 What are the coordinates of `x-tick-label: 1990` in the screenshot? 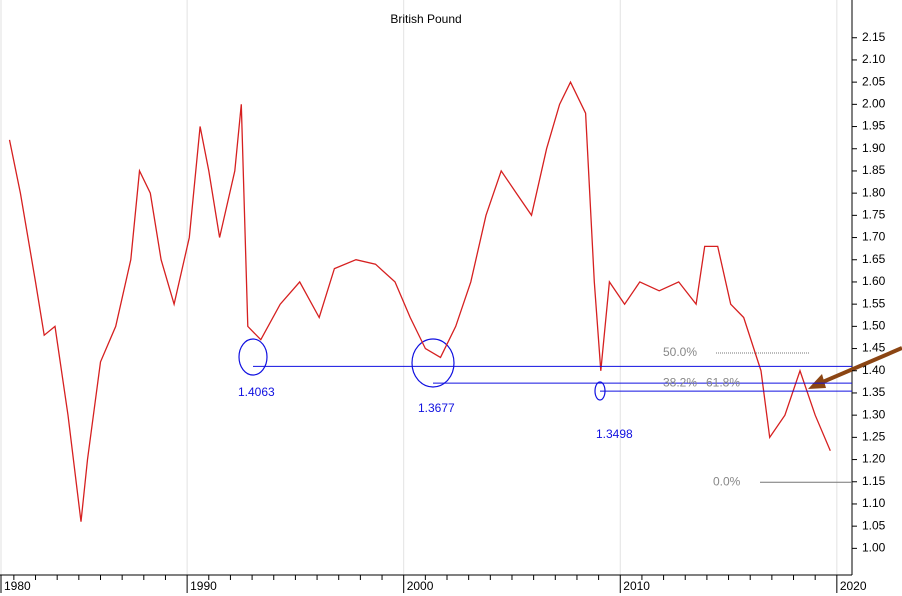 It's located at (203, 586).